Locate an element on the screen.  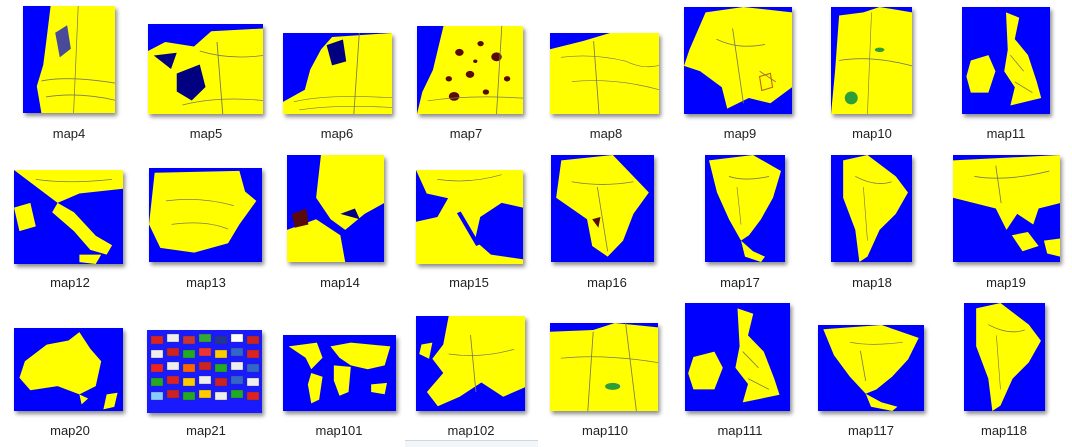
file-name: map10 is located at coordinates (872, 133).